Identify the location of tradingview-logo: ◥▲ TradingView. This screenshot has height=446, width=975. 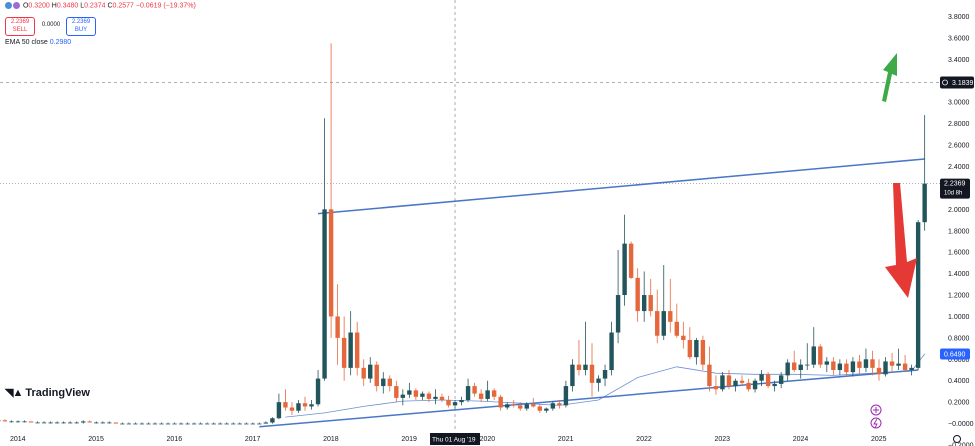
(47, 392).